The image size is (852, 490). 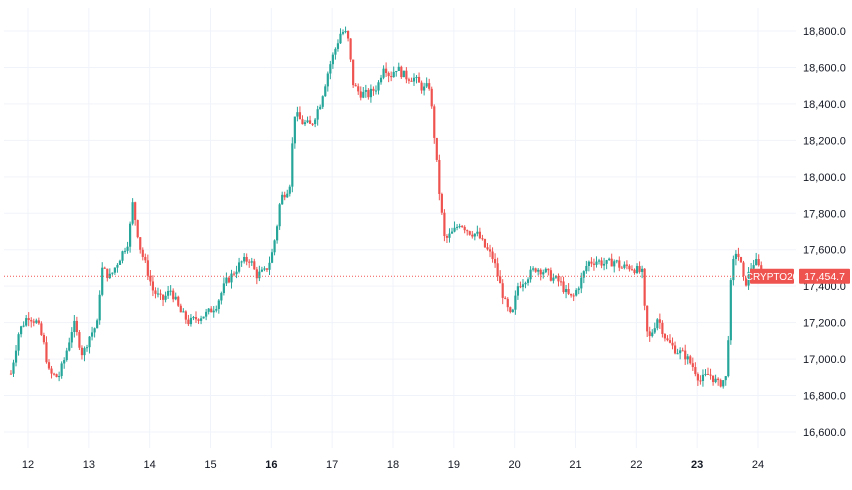 What do you see at coordinates (772, 276) in the screenshot?
I see `symbol-tag` at bounding box center [772, 276].